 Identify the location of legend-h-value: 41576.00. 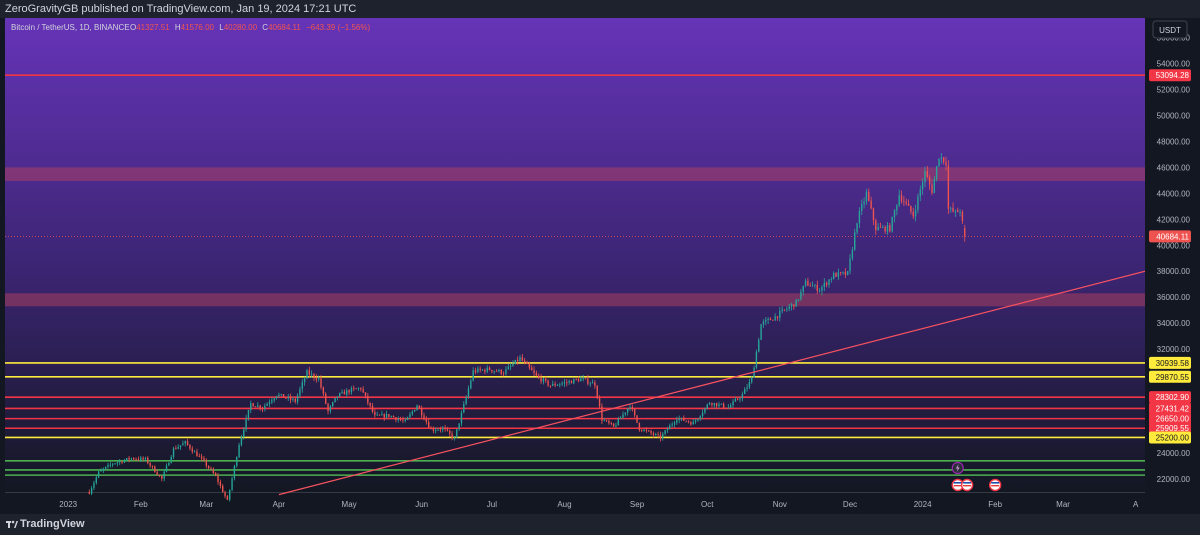
(198, 27).